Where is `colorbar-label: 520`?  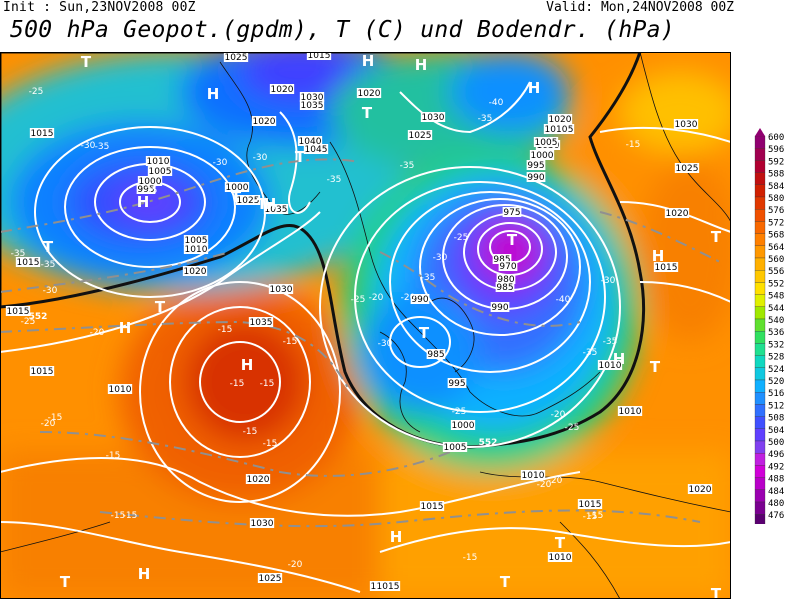 colorbar-label: 520 is located at coordinates (776, 382).